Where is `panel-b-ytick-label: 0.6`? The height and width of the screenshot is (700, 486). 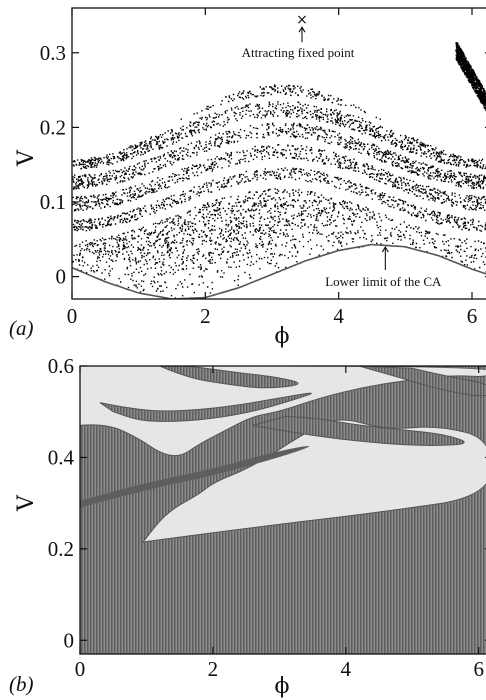 panel-b-ytick-label: 0.6 is located at coordinates (61, 366).